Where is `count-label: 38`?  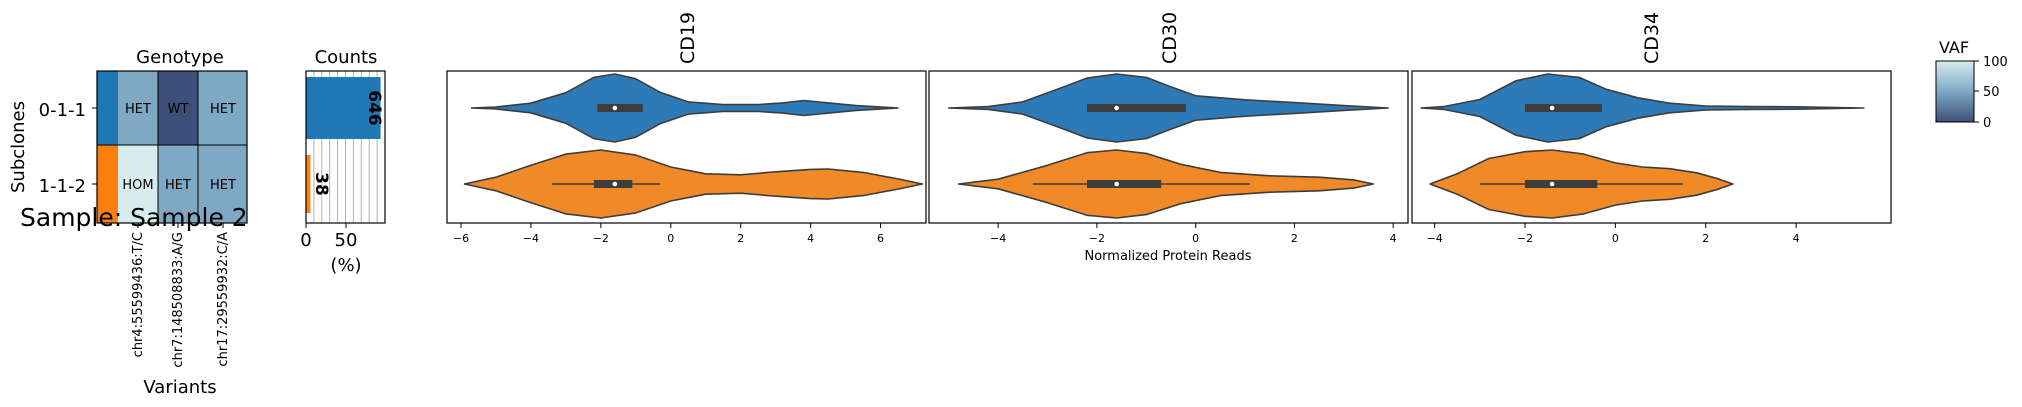 count-label: 38 is located at coordinates (321, 184).